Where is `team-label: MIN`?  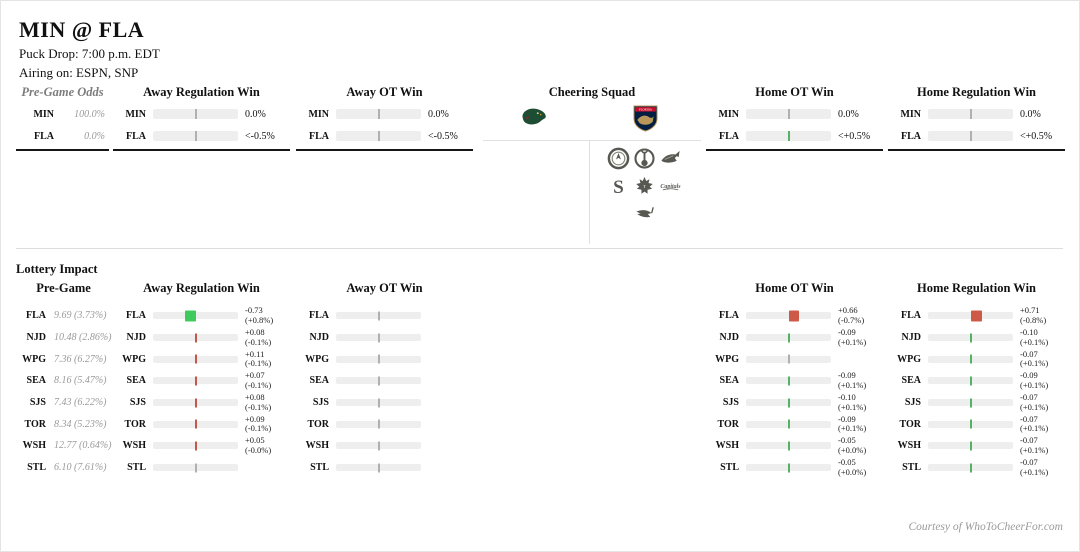
team-label: MIN is located at coordinates (43, 114).